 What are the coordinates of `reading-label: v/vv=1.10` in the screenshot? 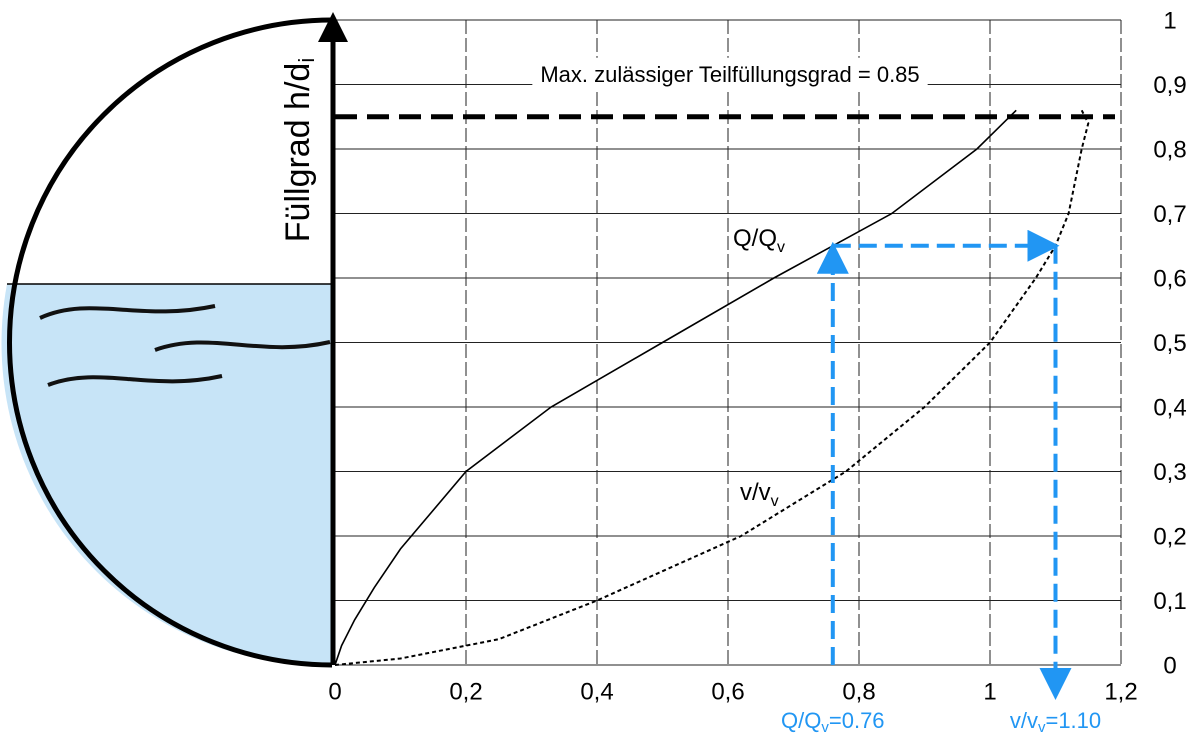 It's located at (1055, 722).